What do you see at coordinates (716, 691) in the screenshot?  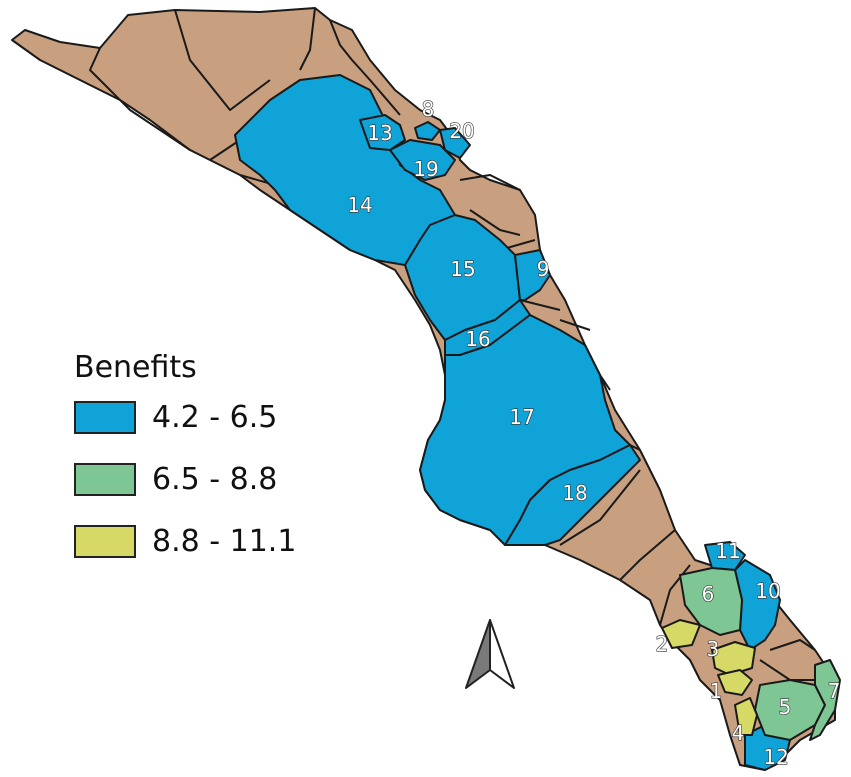 I see `zone-label-1: 1` at bounding box center [716, 691].